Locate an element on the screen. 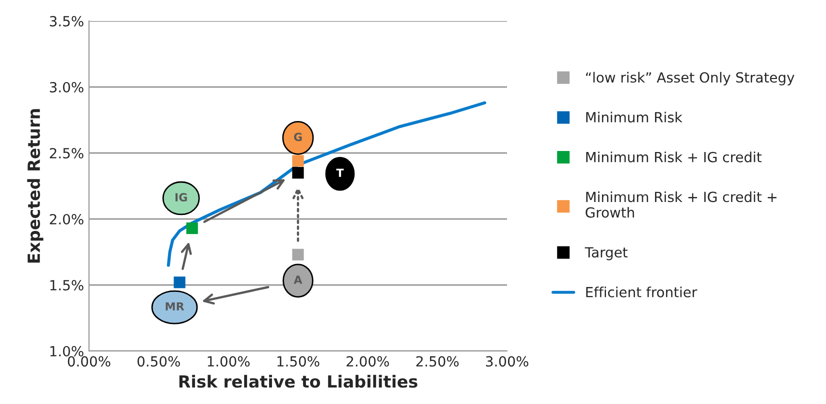 The image size is (826, 404). y-tick-label: 2.5% is located at coordinates (67, 153).